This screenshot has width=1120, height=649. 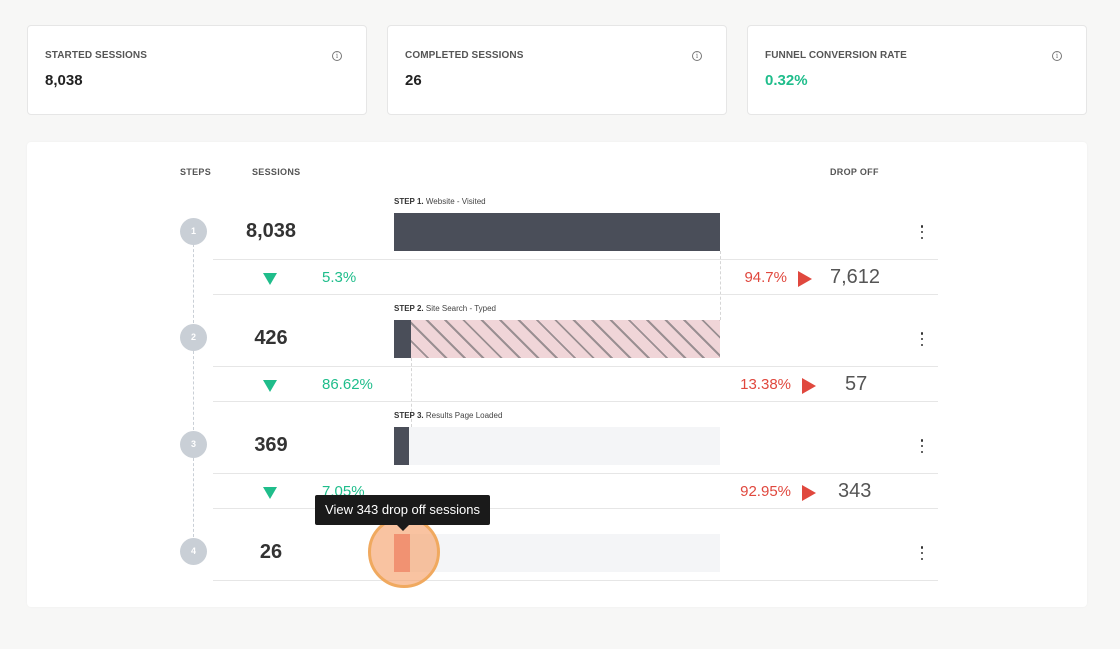 I want to click on drop-off-percent: 13.38%, so click(x=765, y=384).